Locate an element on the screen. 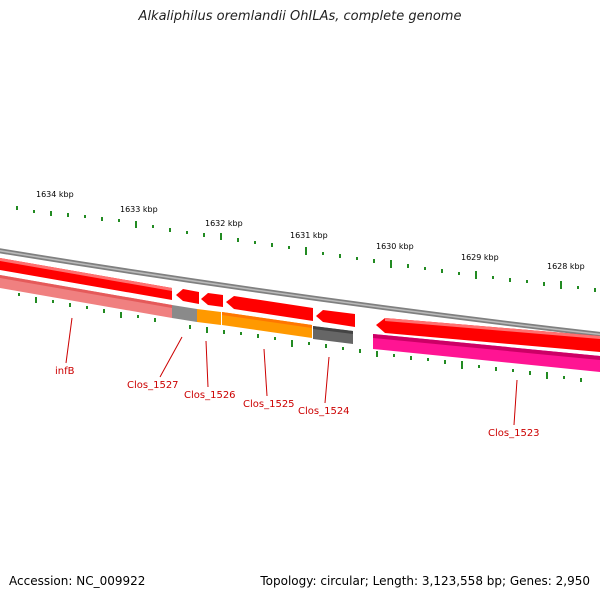 Image resolution: width=600 pixels, height=600 pixels. scale-label: 1631 kbp is located at coordinates (309, 235).